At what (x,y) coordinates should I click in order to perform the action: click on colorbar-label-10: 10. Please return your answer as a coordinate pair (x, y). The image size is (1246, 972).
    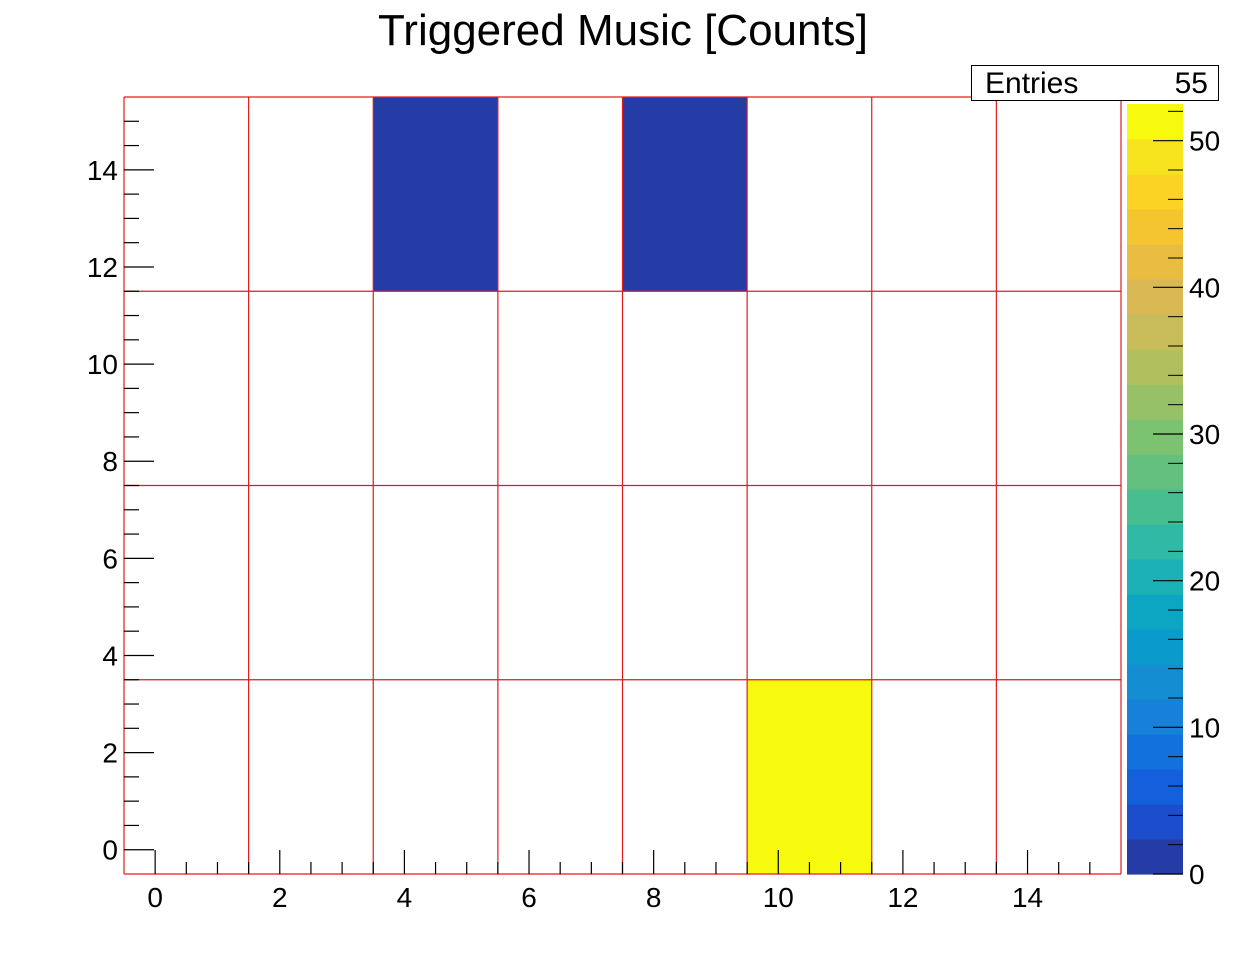
    Looking at the image, I should click on (1204, 727).